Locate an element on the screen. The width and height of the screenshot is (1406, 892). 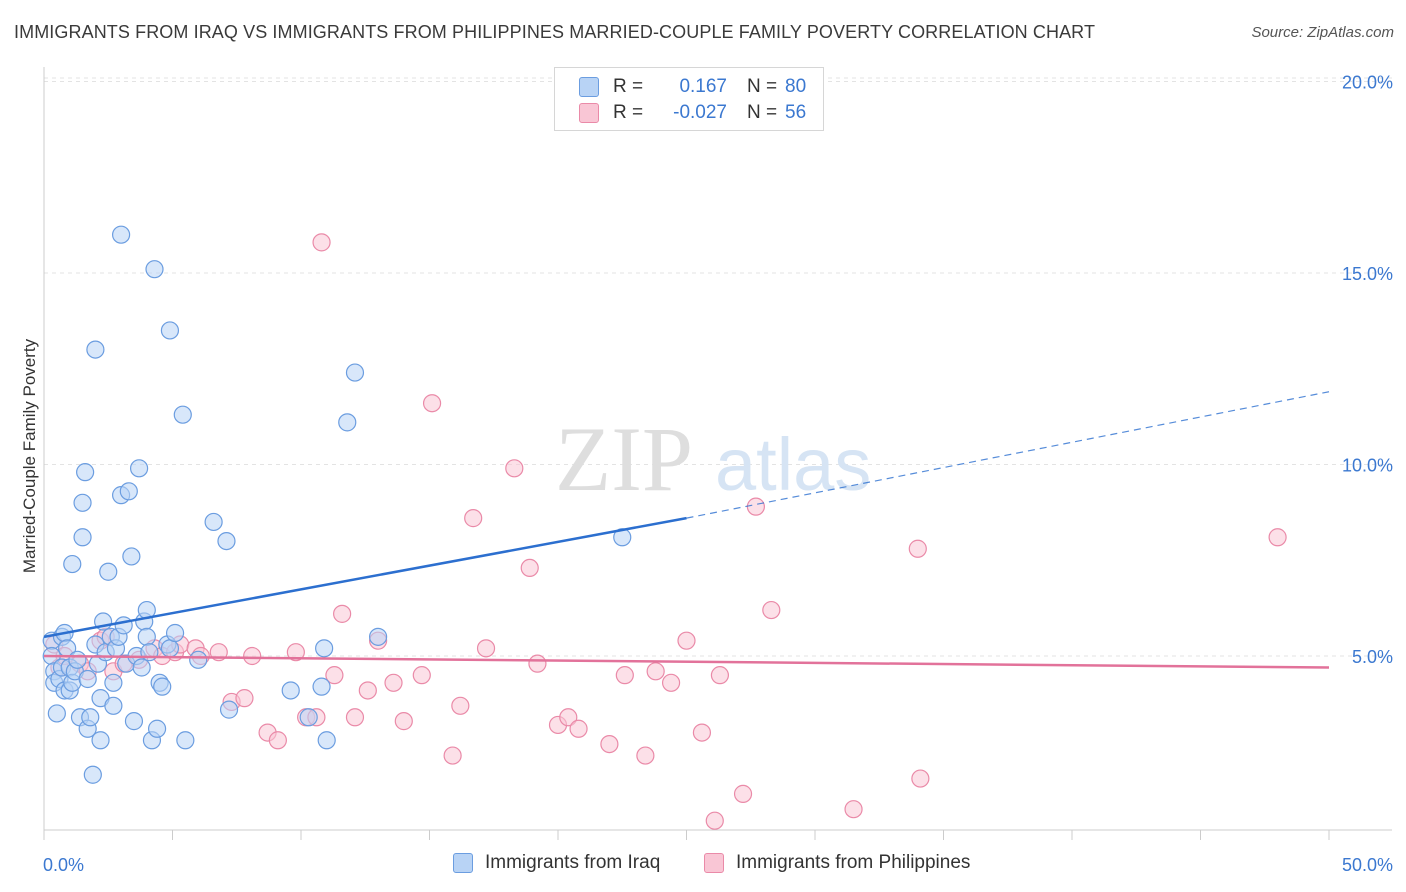
legend-label-philippines: Immigrants from Philippines is located at coordinates (853, 862).